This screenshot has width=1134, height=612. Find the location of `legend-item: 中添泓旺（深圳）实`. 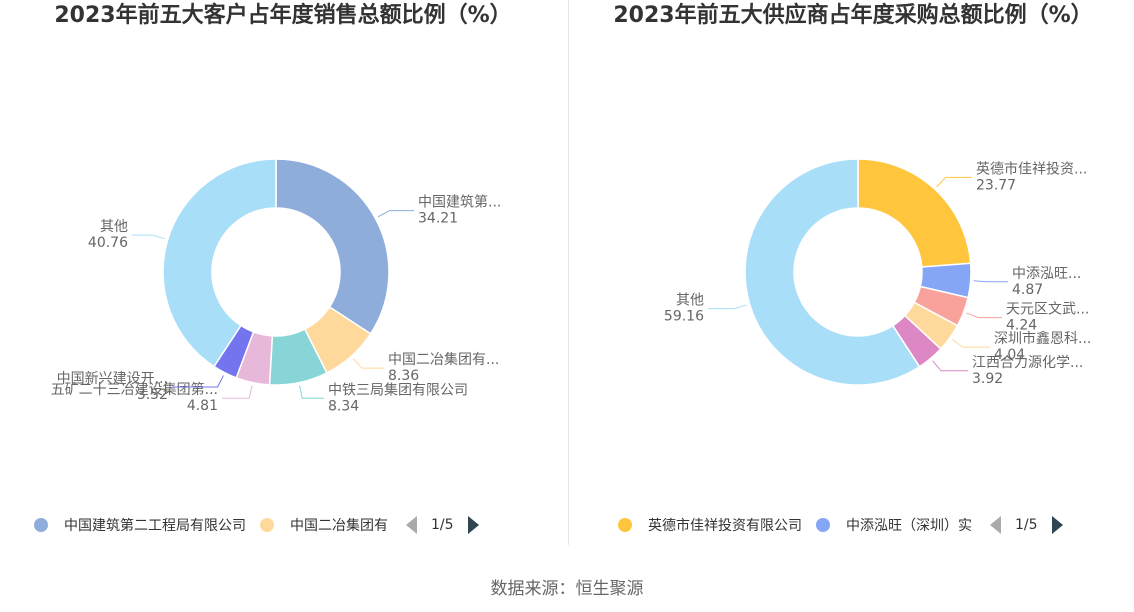

legend-item: 中添泓旺（深圳）实 is located at coordinates (894, 525).